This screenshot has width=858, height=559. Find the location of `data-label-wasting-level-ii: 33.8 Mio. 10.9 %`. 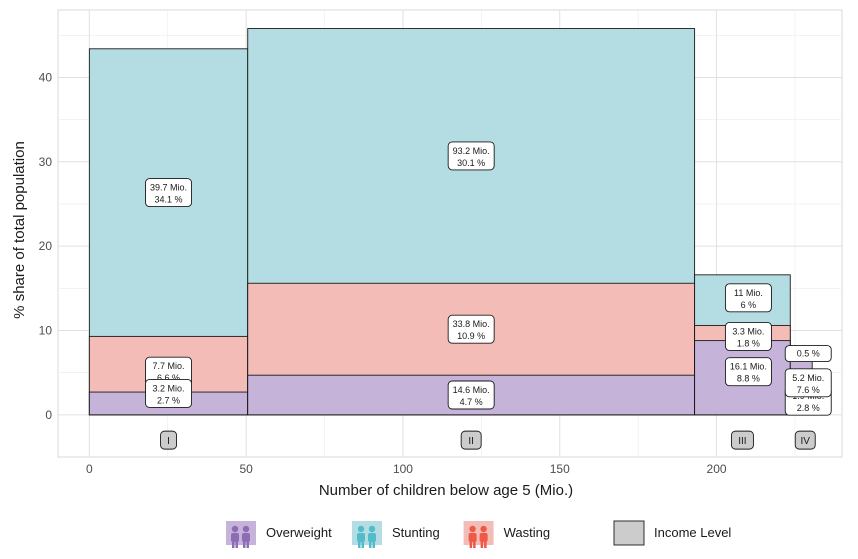

data-label-wasting-level-ii: 33.8 Mio. 10.9 % is located at coordinates (471, 329).